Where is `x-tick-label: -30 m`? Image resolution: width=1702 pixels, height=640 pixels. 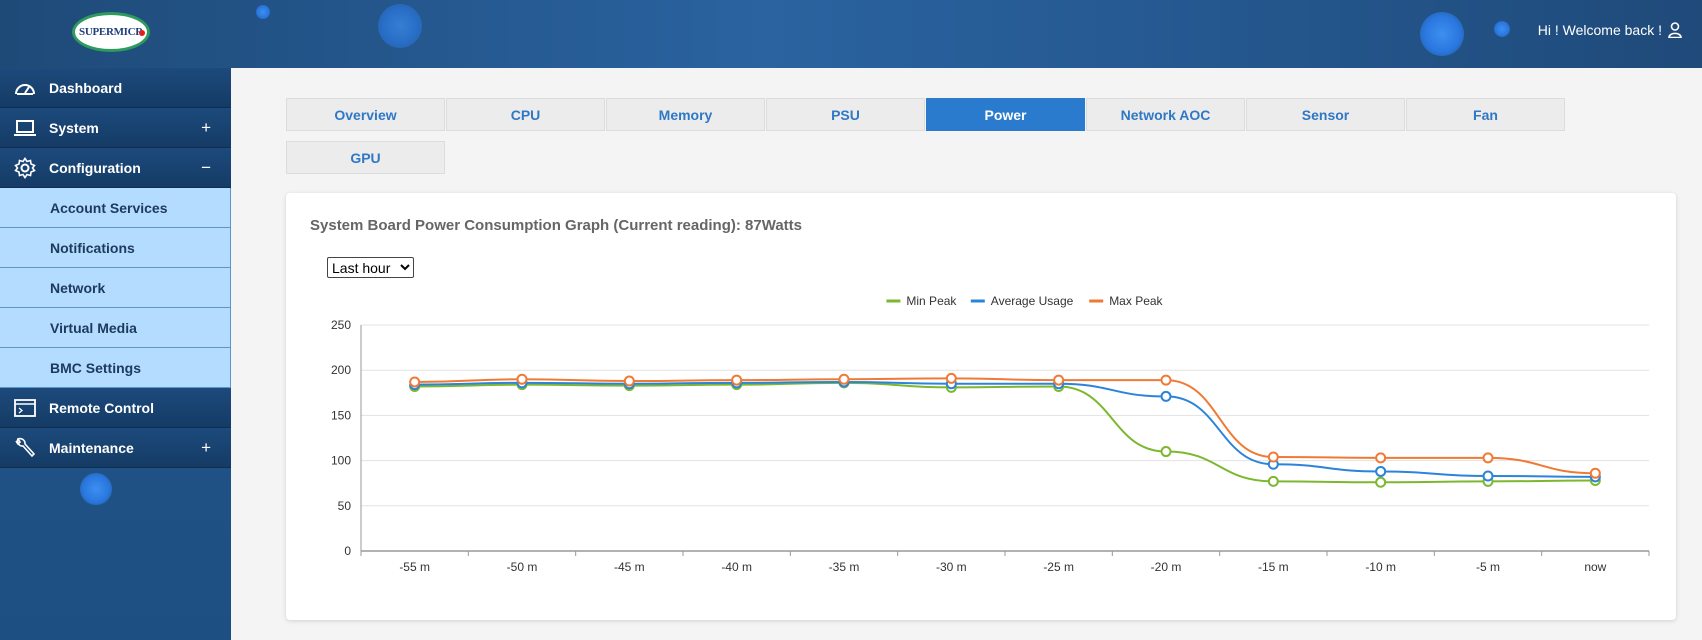 x-tick-label: -30 m is located at coordinates (951, 567).